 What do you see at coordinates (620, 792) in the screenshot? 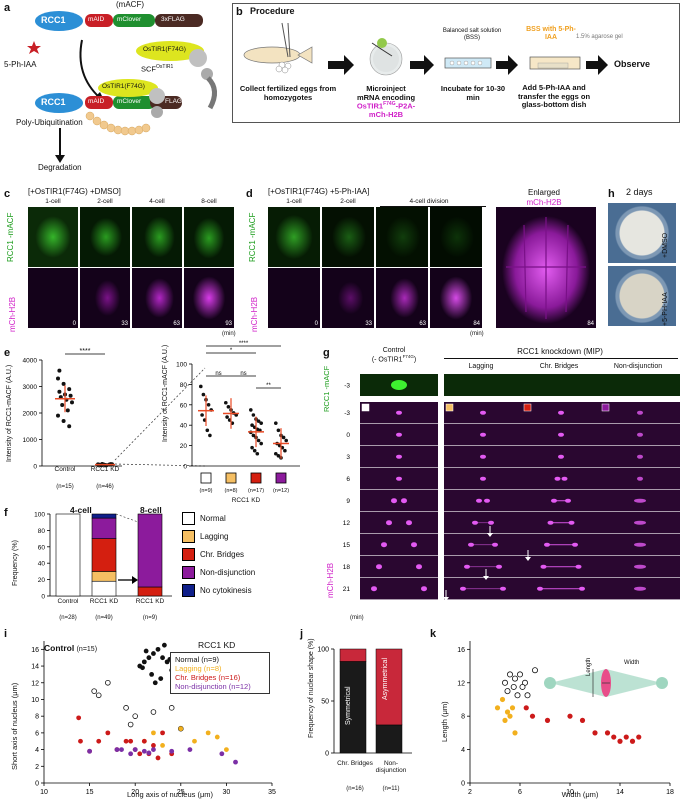
I see `k-xtick-label: 14` at bounding box center [620, 792].